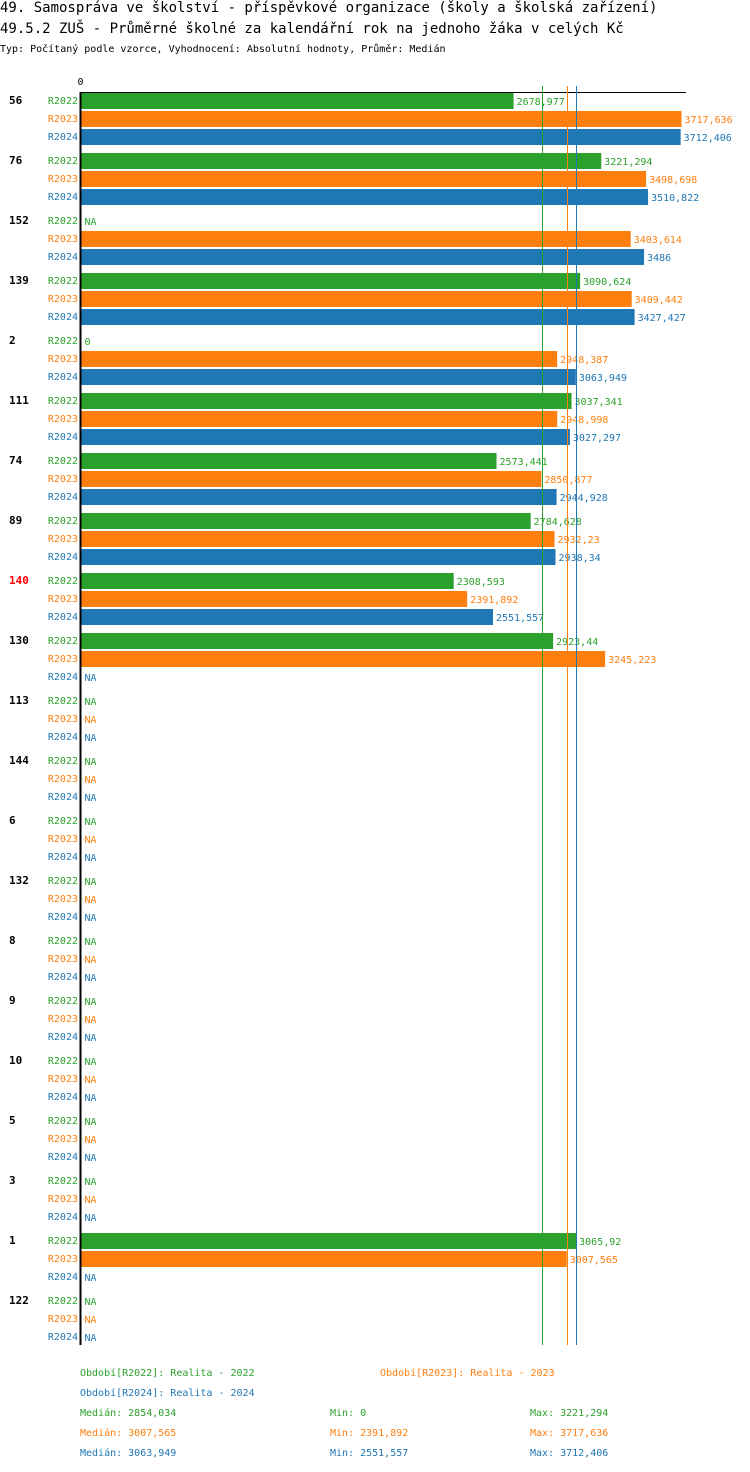  I want to click on group-label: 140, so click(19, 580).